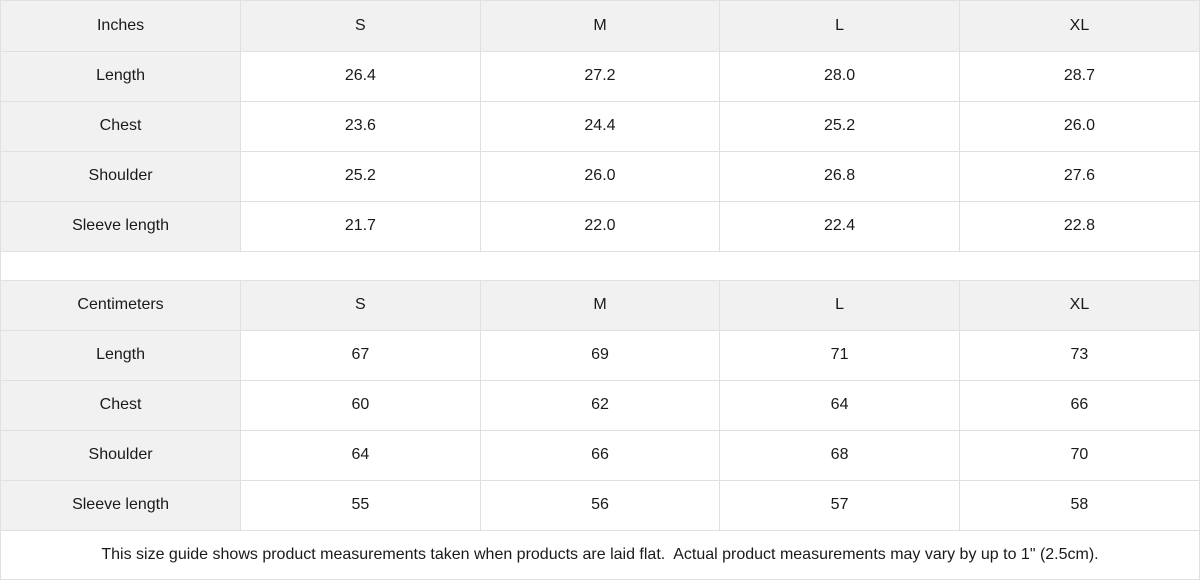 Image resolution: width=1200 pixels, height=580 pixels. I want to click on size-table-header-row: Centimeters S M L XL, so click(600, 305).